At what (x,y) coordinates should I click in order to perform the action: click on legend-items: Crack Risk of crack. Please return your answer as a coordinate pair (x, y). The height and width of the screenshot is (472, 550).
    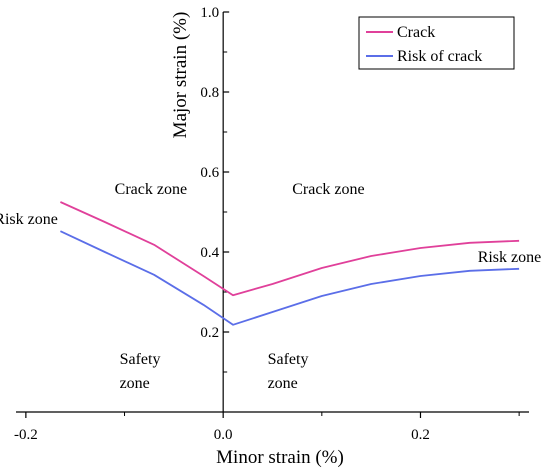
    Looking at the image, I should click on (424, 44).